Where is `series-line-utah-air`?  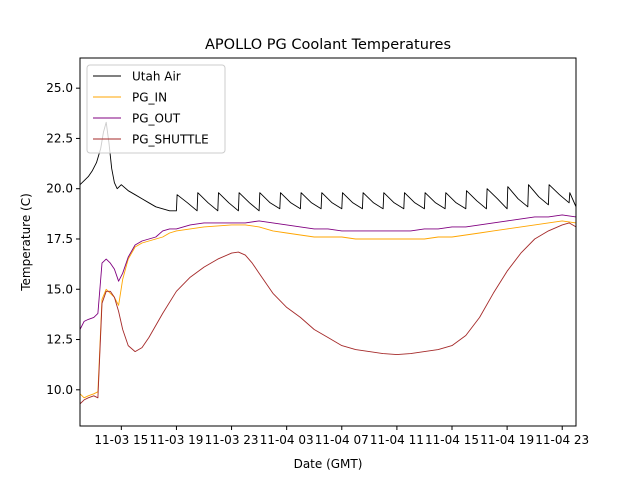
series-line-utah-air is located at coordinates (328, 166).